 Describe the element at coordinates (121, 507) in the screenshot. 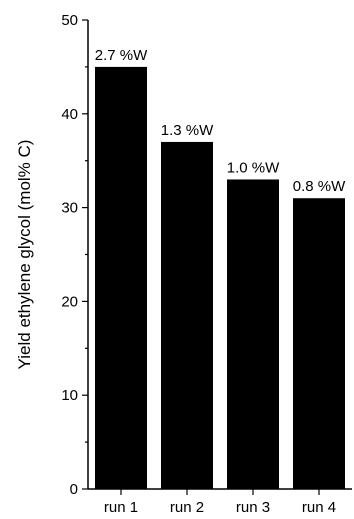

I see `x-tick-label: run 1` at that location.